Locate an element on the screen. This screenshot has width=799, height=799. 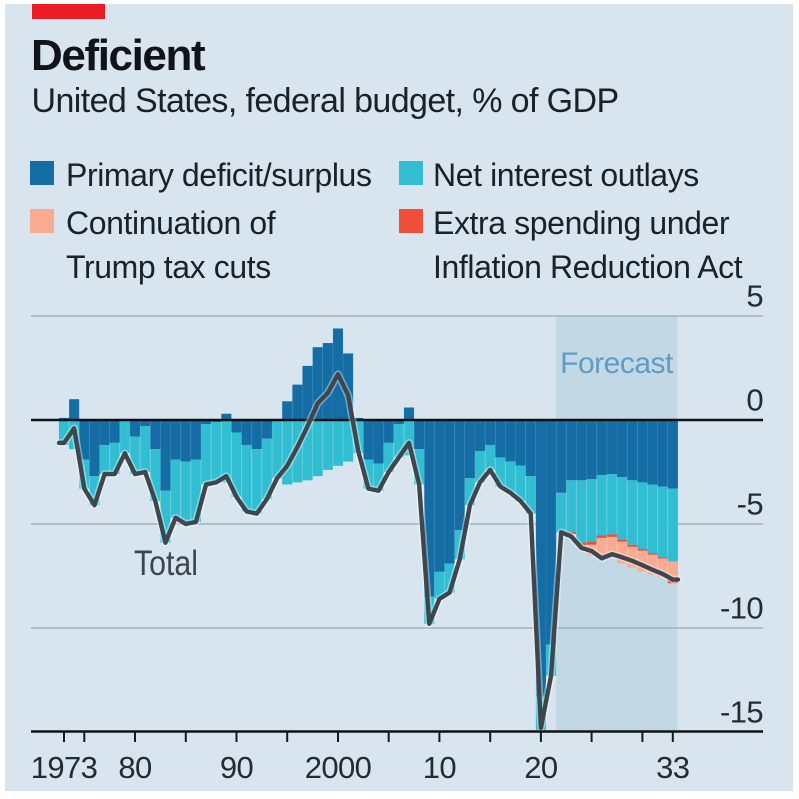
svg-text: Total is located at coordinates (166, 563).